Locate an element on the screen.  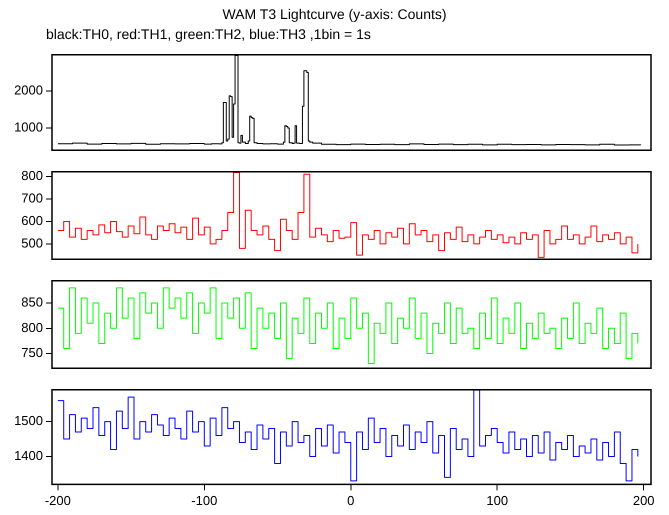
chart-title: WAM T3 Lightcurve (y-axis: Counts) is located at coordinates (334, 14).